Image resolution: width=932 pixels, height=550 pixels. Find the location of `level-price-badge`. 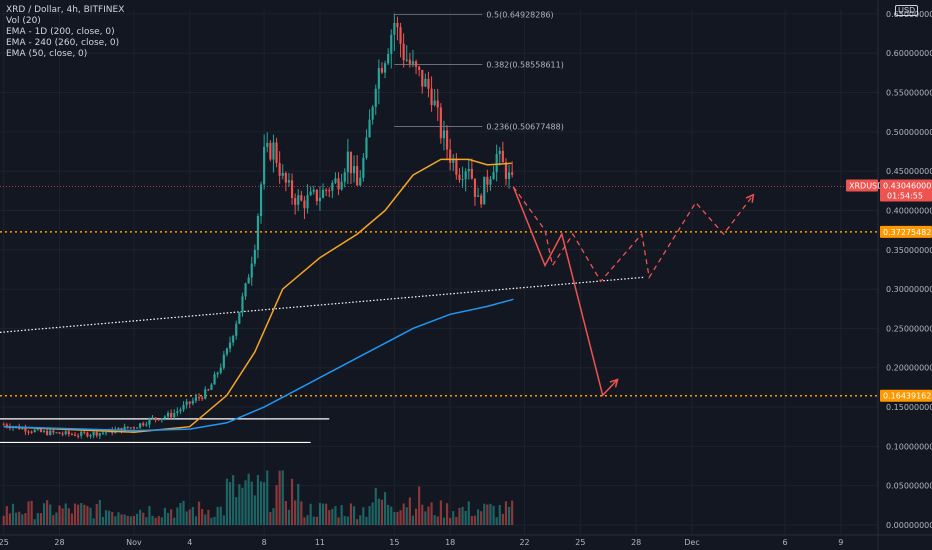

level-price-badge is located at coordinates (906, 231).